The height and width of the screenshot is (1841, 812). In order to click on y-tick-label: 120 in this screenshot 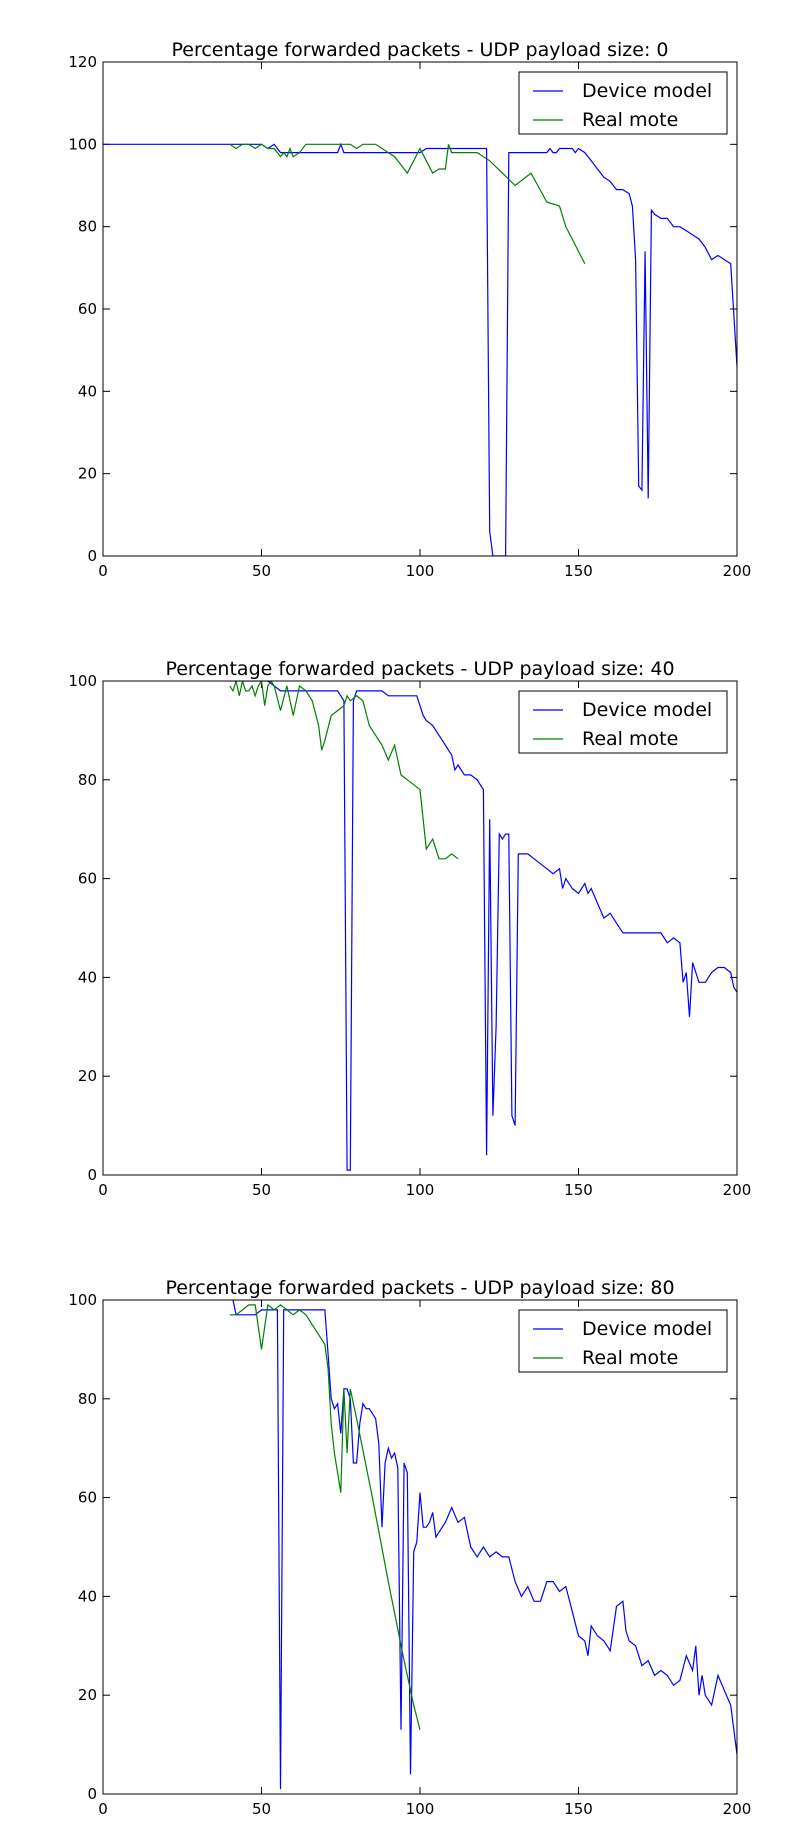, I will do `click(82, 62)`.